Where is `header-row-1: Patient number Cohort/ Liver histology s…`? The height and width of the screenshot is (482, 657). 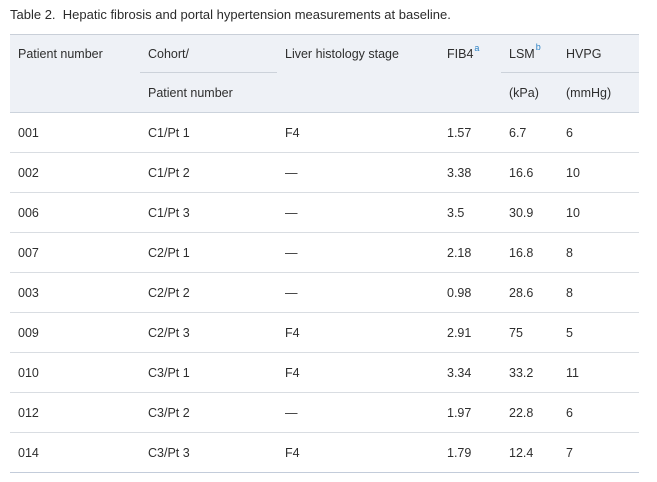
header-row-1: Patient number Cohort/ Liver histology s… is located at coordinates (324, 54).